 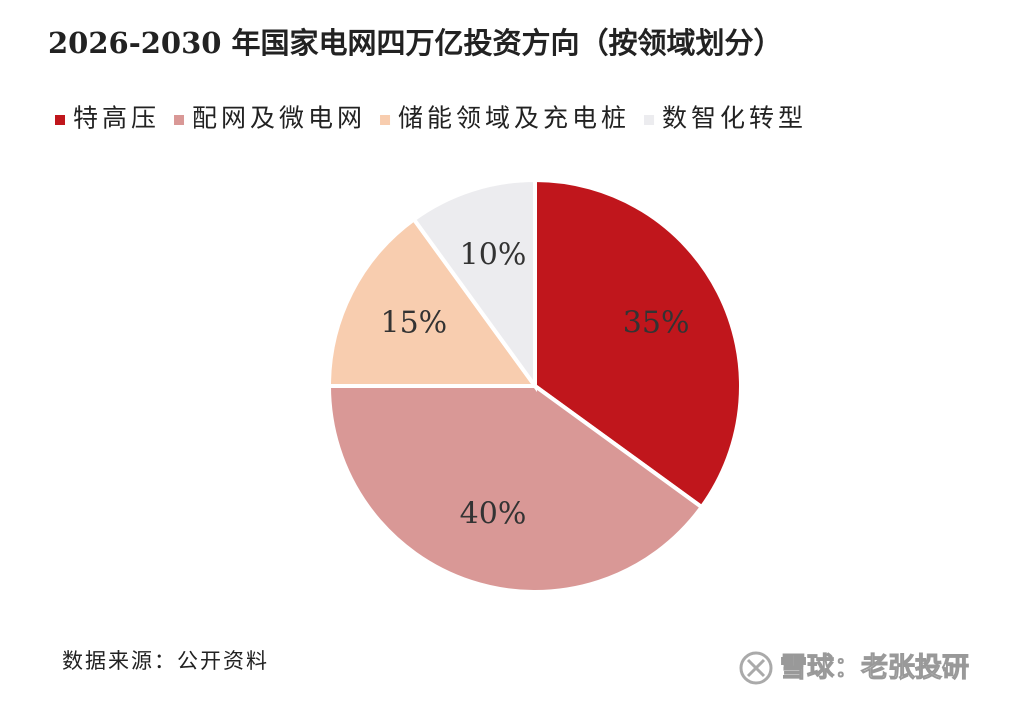 What do you see at coordinates (165, 661) in the screenshot?
I see `source: 数据来源：公开资料` at bounding box center [165, 661].